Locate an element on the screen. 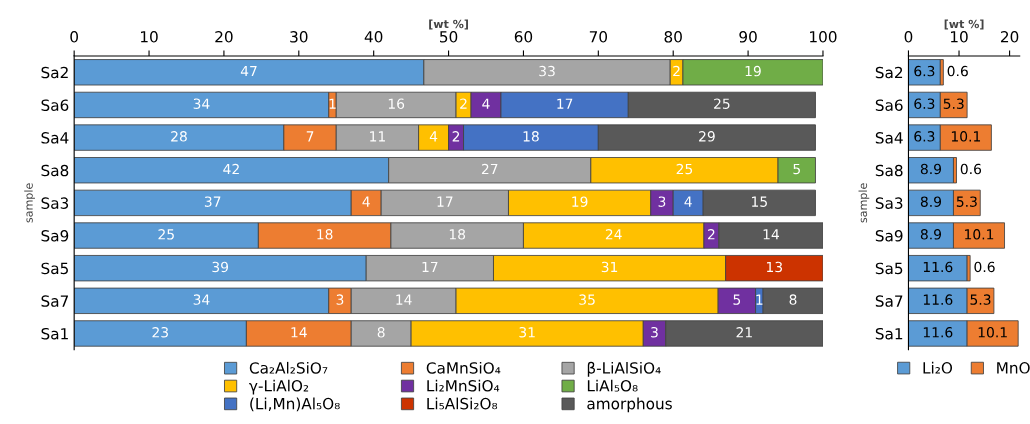 Image resolution: width=1030 pixels, height=424 pixels. data-label: 35 is located at coordinates (587, 299).